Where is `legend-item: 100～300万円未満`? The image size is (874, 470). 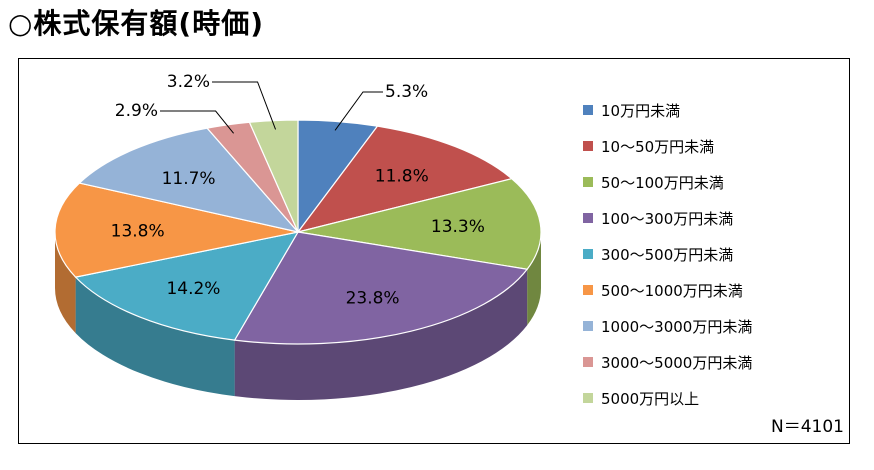
legend-item: 100～300万円未満 is located at coordinates (667, 218).